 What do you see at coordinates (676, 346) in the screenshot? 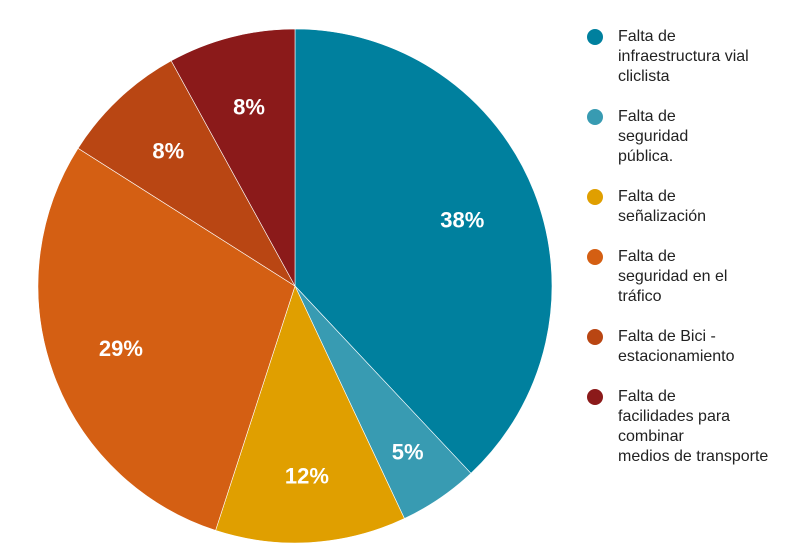
I see `legend-label: Falta de Bici - estacionamiento` at bounding box center [676, 346].